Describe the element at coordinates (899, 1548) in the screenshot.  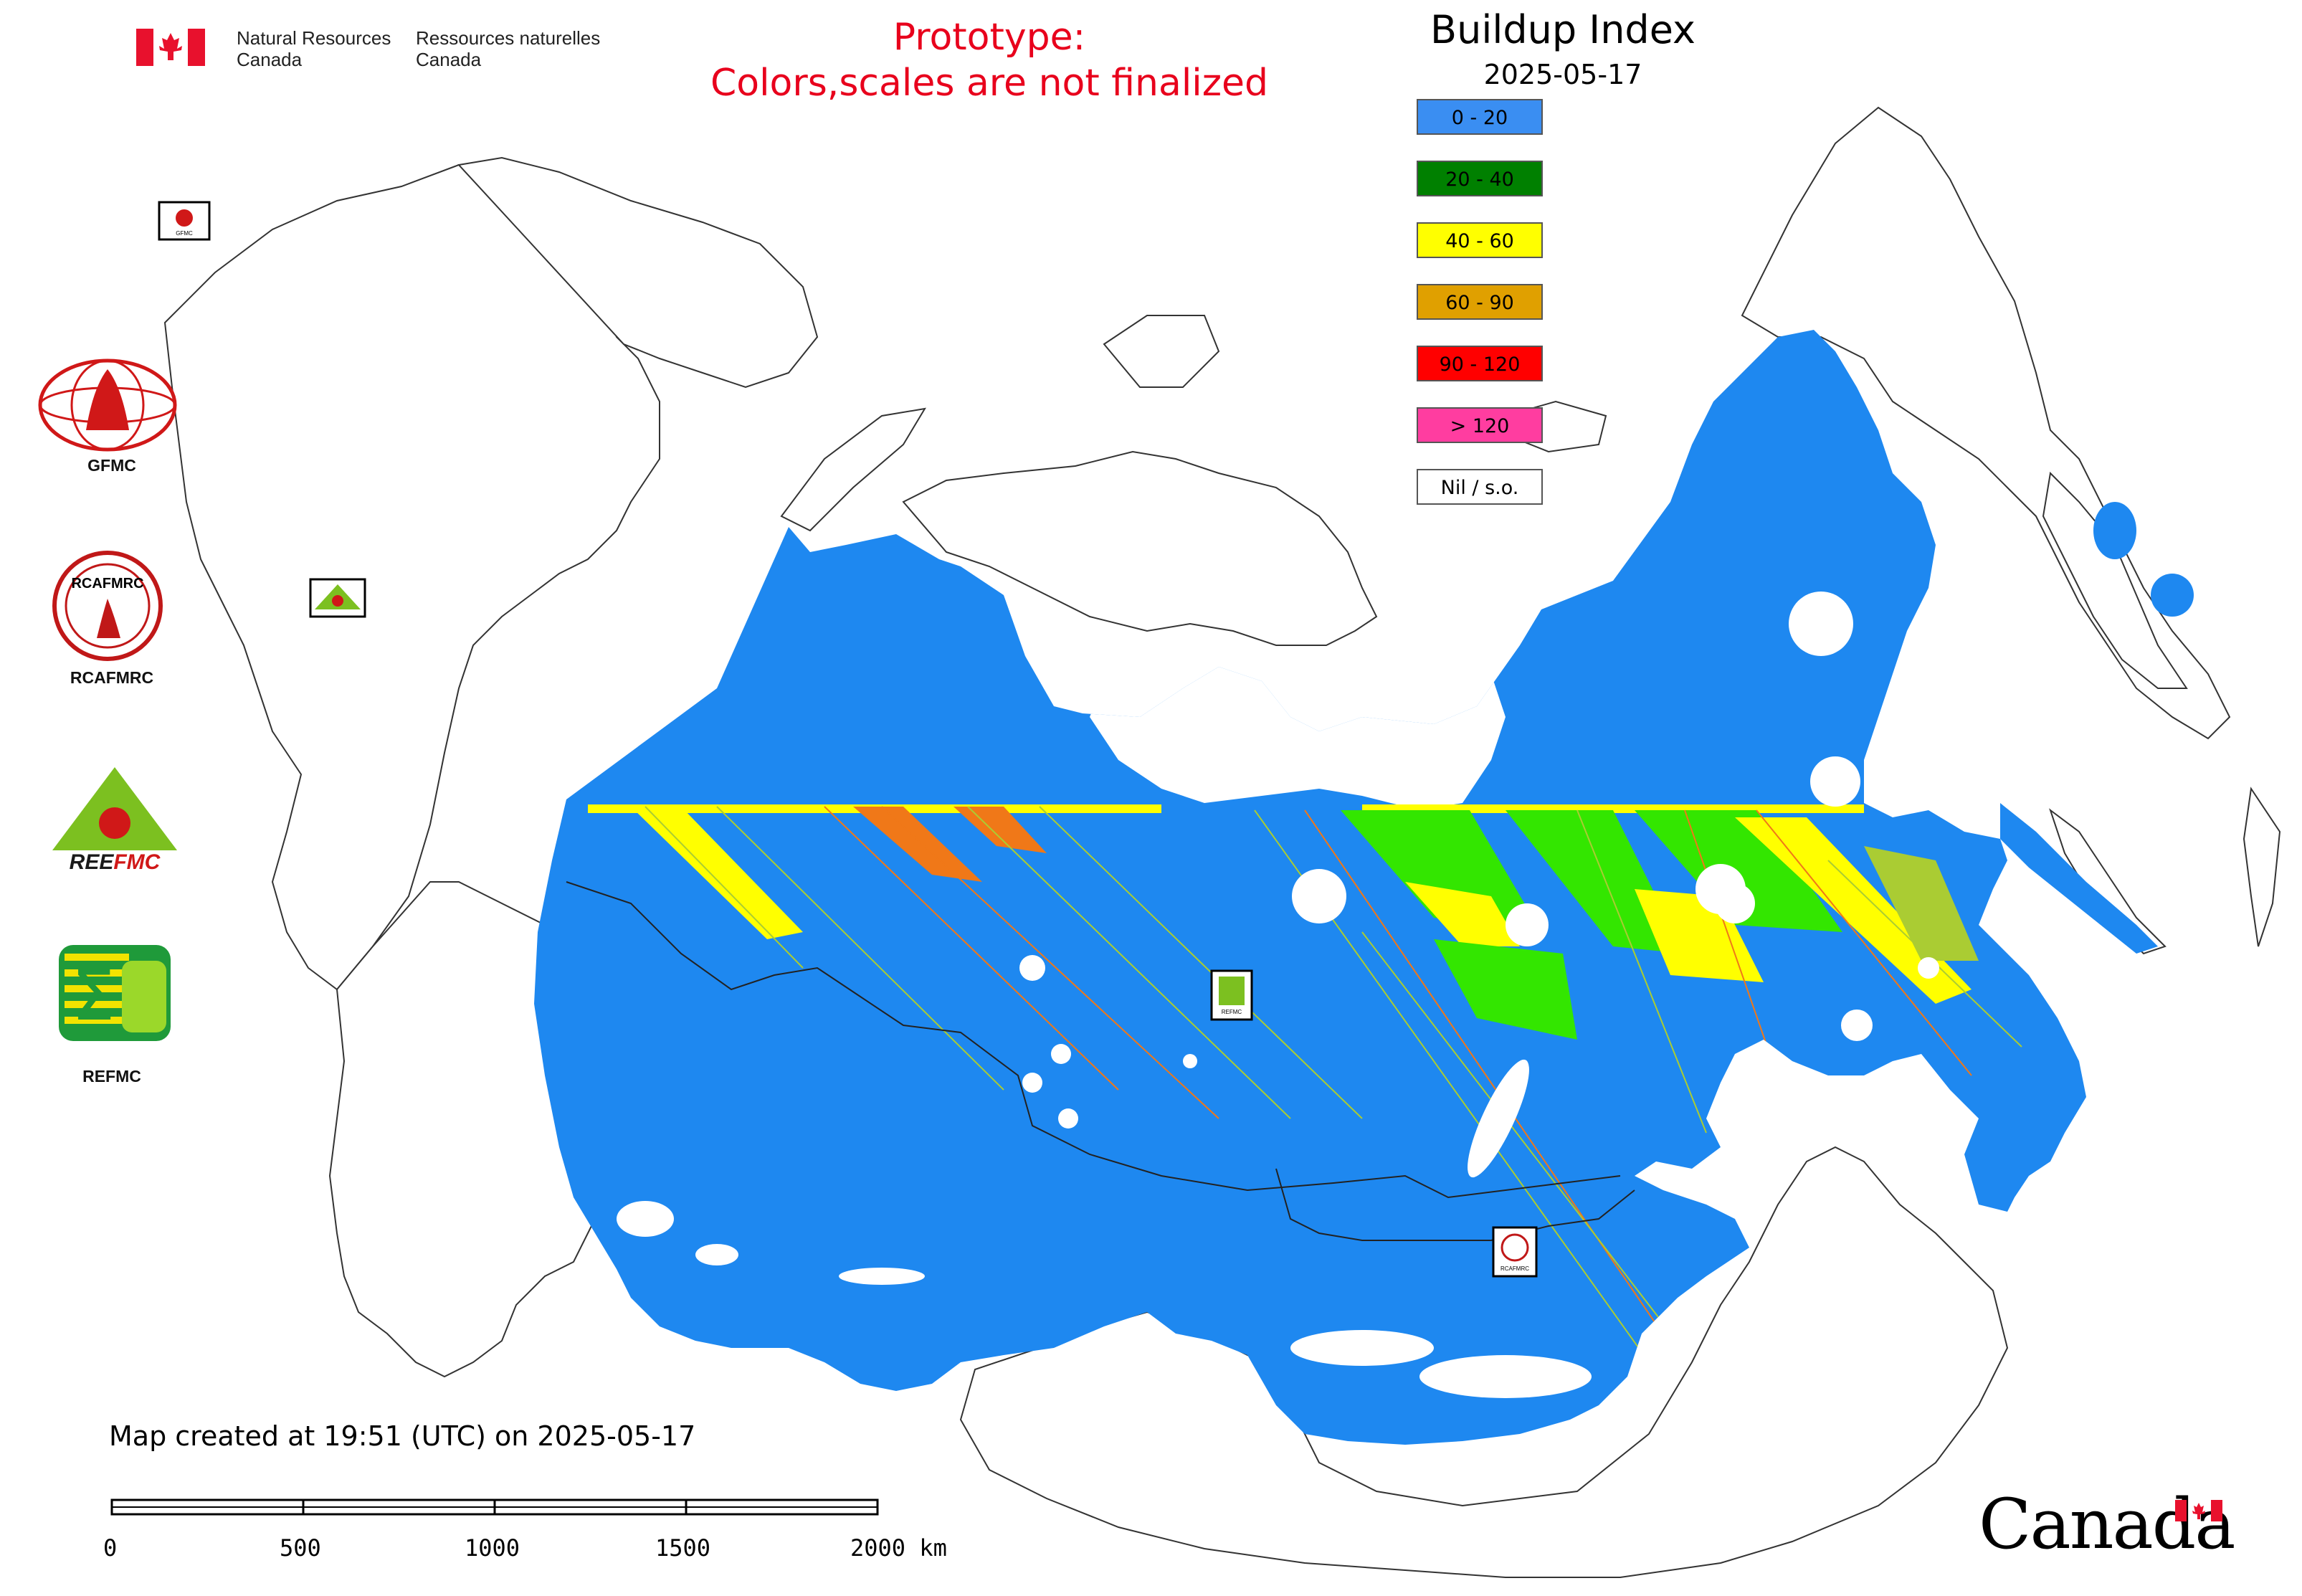
I see `scale-label-2000: 2000 km` at that location.